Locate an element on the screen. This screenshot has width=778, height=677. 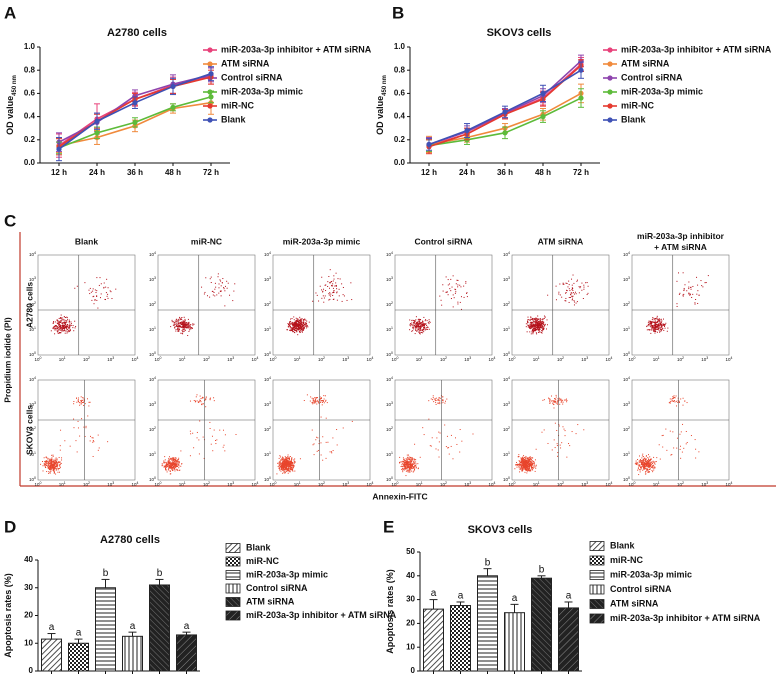
tick-exponent: 4 is located at coordinates (629, 378).